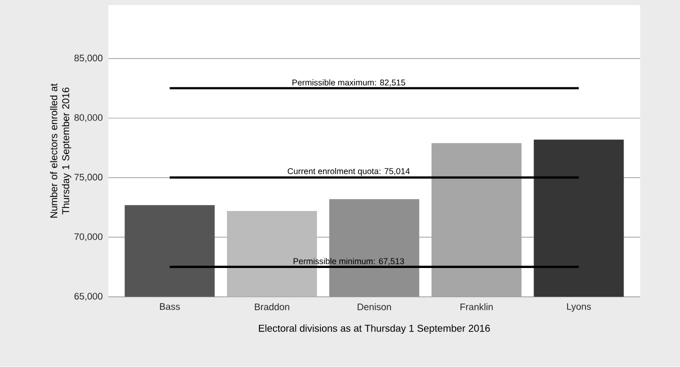 The height and width of the screenshot is (367, 680). Describe the element at coordinates (272, 307) in the screenshot. I see `x-tick-label: Braddon` at that location.